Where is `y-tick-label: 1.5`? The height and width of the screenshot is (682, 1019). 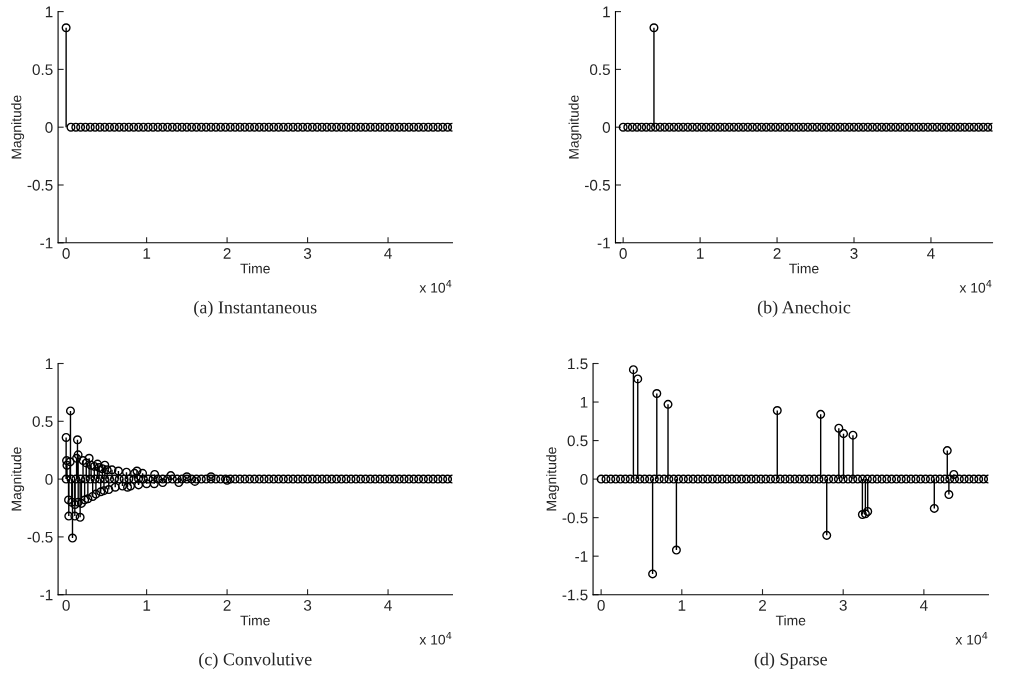
y-tick-label: 1.5 is located at coordinates (578, 364).